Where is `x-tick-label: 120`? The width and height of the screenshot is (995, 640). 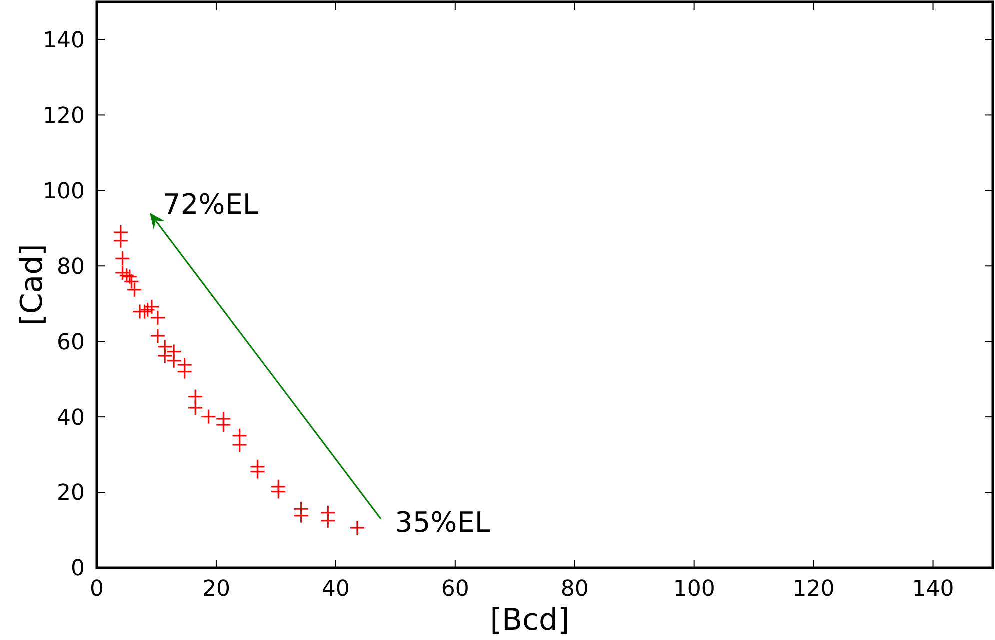 x-tick-label: 120 is located at coordinates (813, 589).